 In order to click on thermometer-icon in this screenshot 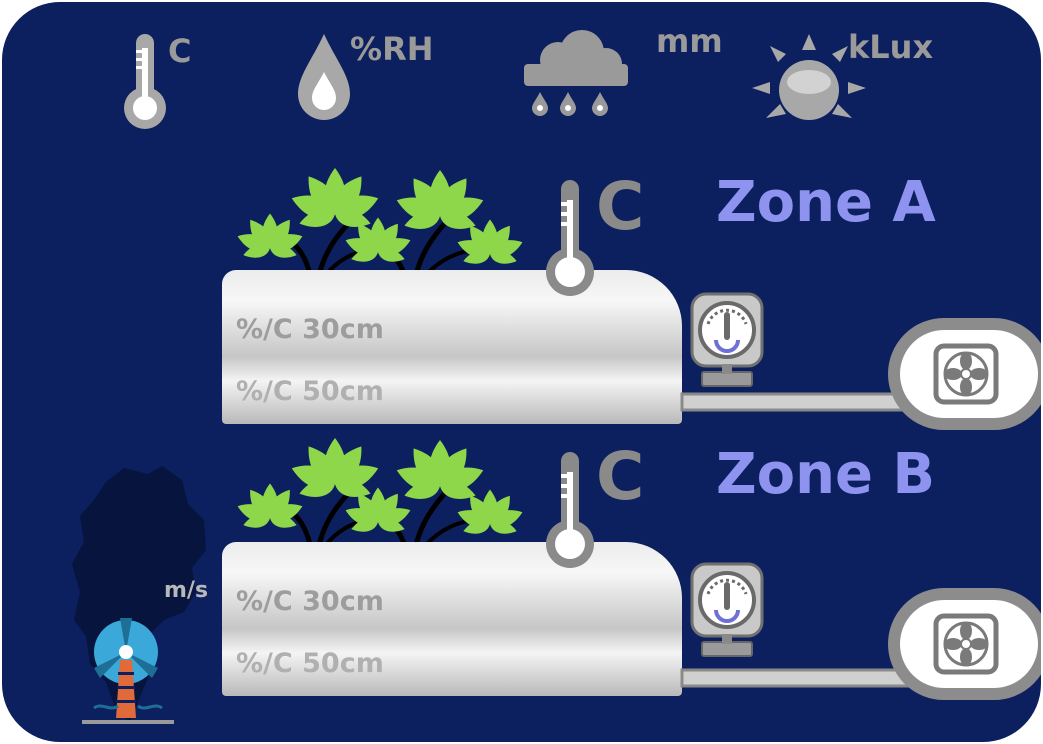, I will do `click(145, 81)`.